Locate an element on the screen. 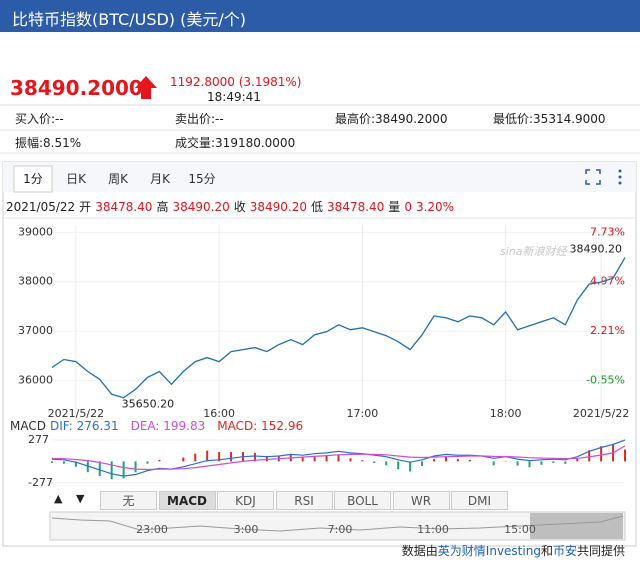 The image size is (640, 565). navigator-label: 11:00 is located at coordinates (433, 529).